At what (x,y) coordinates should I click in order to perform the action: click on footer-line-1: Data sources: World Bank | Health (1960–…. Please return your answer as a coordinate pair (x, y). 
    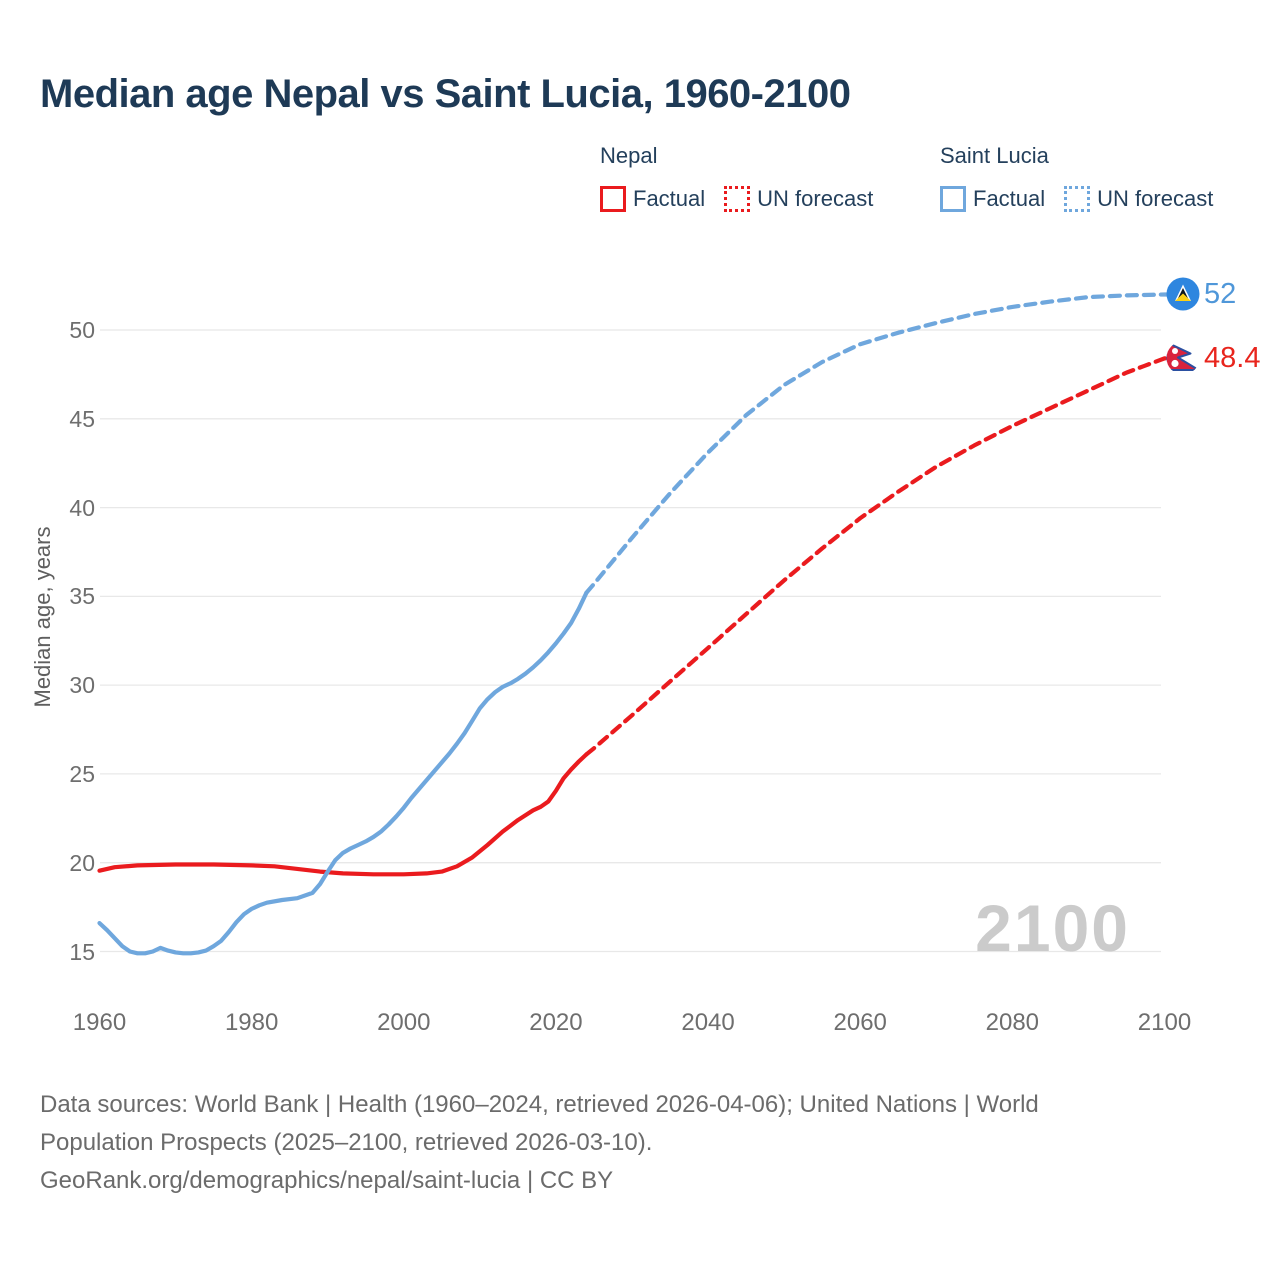
    Looking at the image, I should click on (539, 1104).